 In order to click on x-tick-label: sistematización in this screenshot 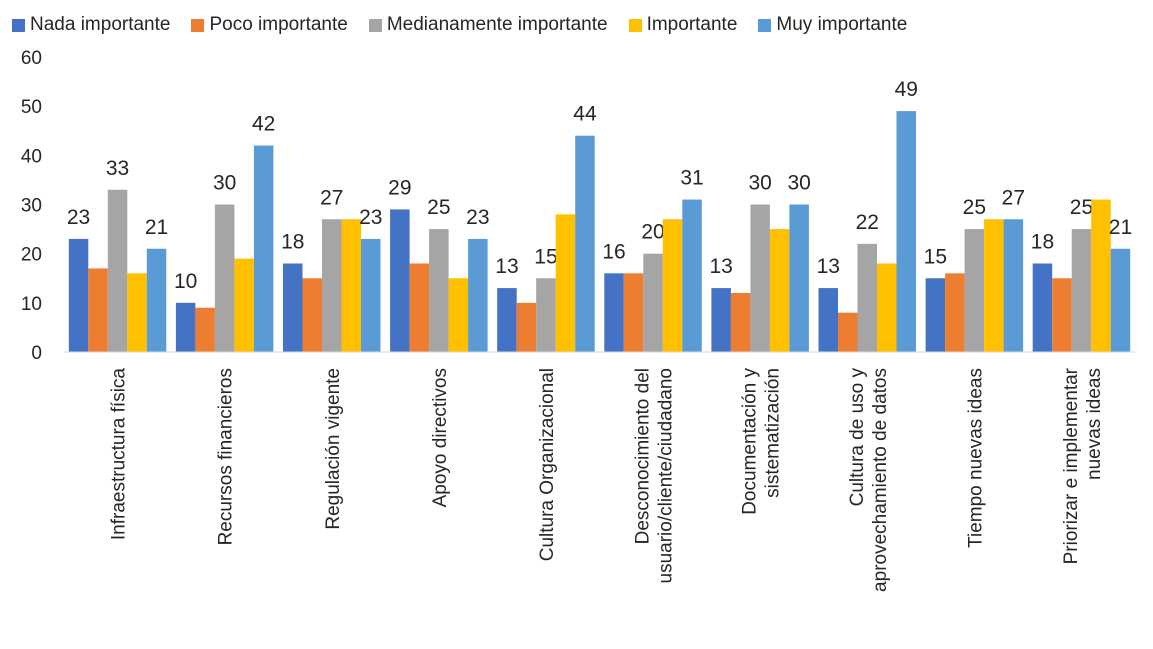, I will do `click(773, 433)`.